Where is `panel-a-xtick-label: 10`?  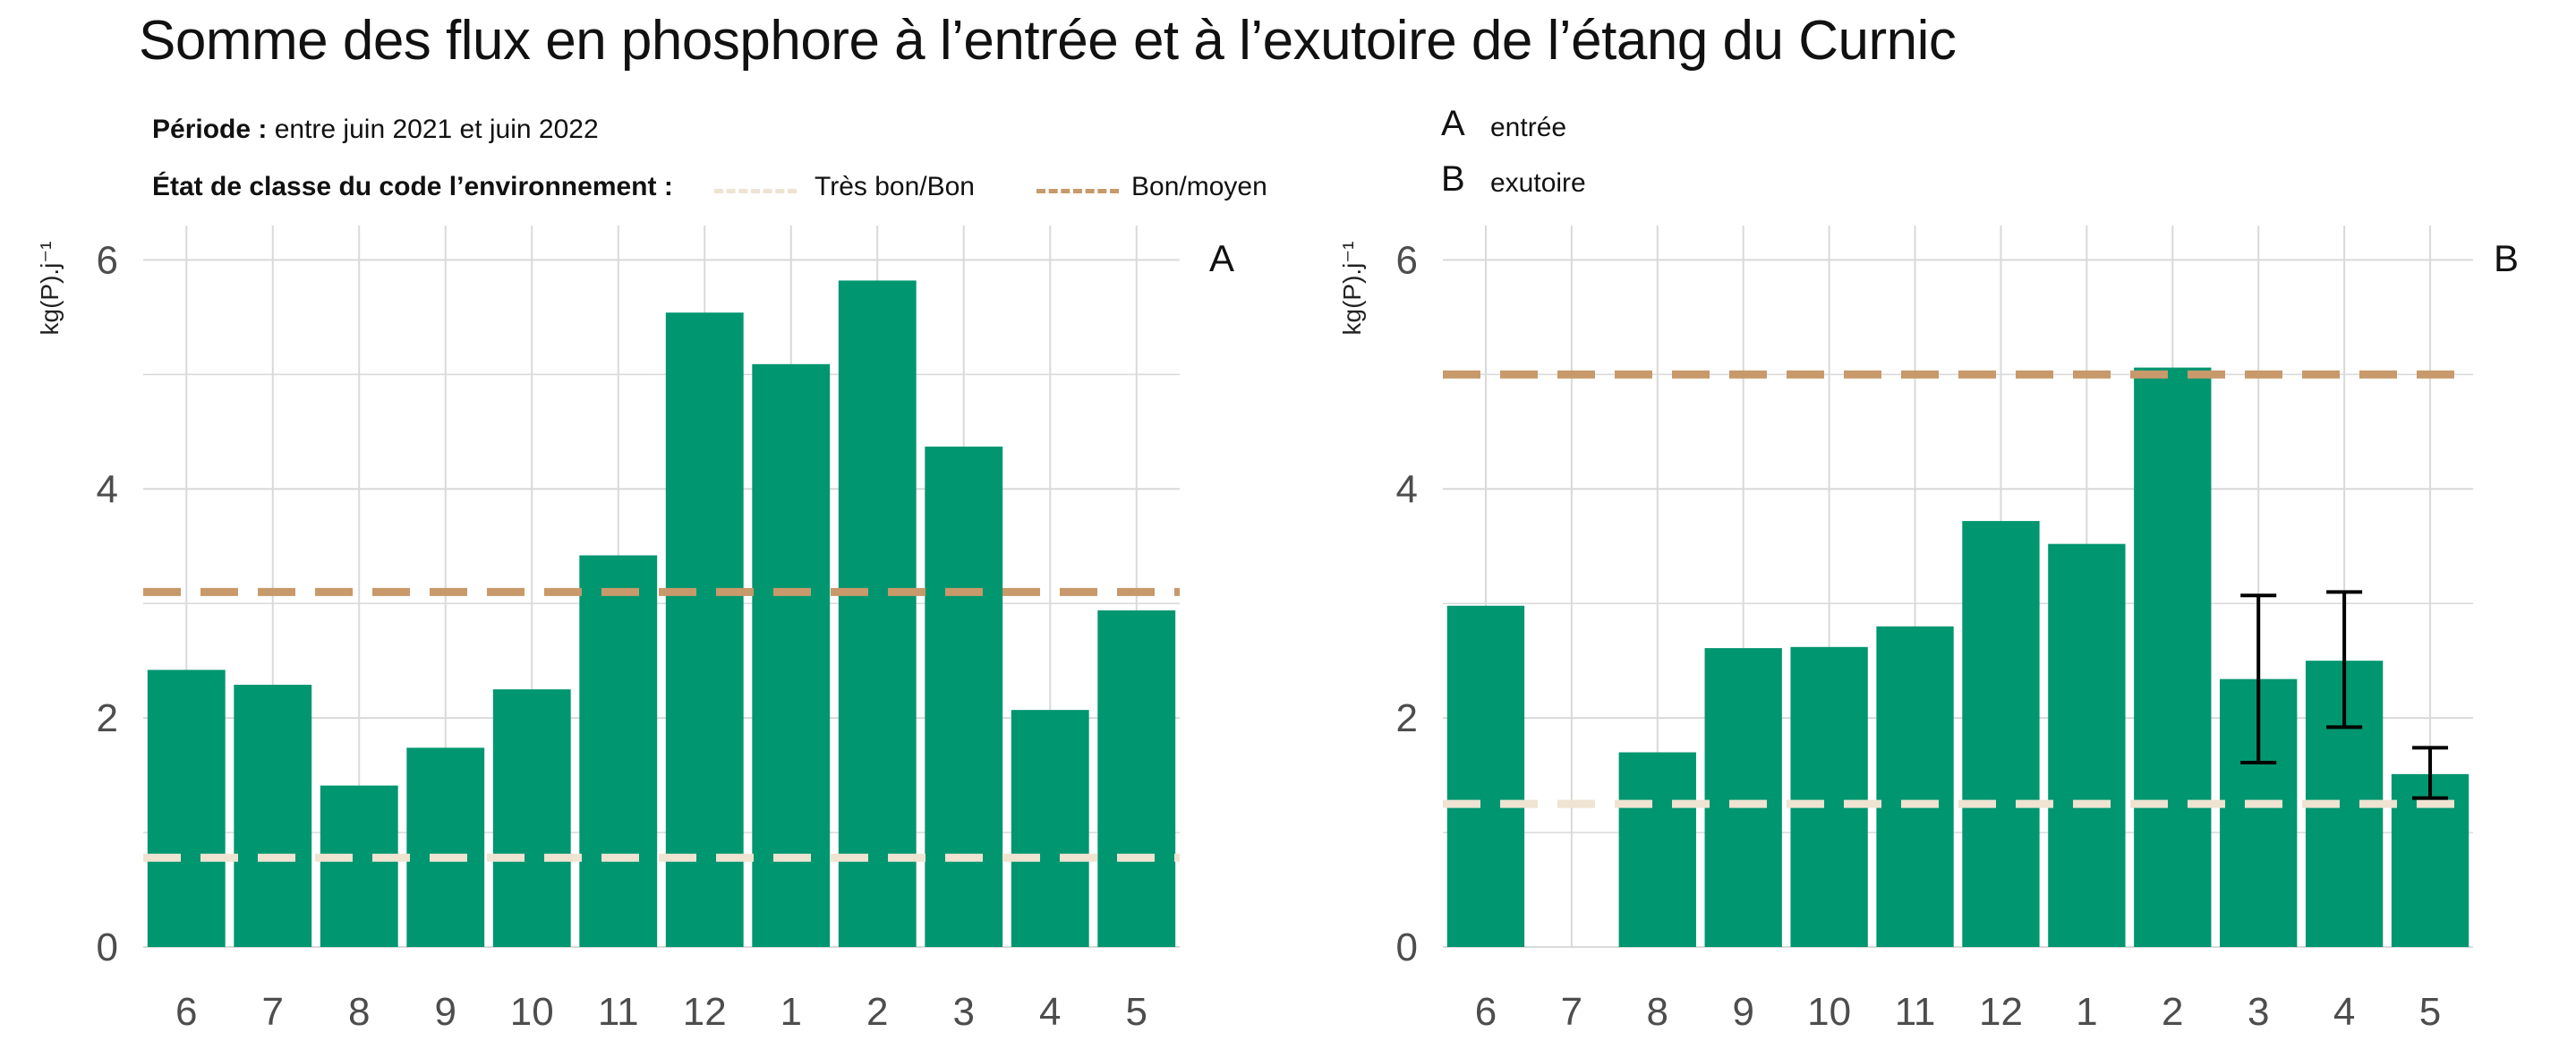 panel-a-xtick-label: 10 is located at coordinates (532, 1012).